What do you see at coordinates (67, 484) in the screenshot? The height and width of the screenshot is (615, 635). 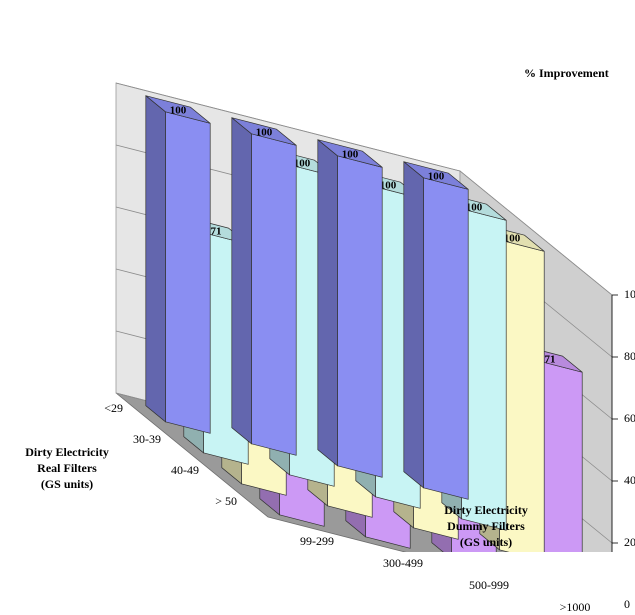 I see `row-axis-title-line3: (GS units)` at bounding box center [67, 484].